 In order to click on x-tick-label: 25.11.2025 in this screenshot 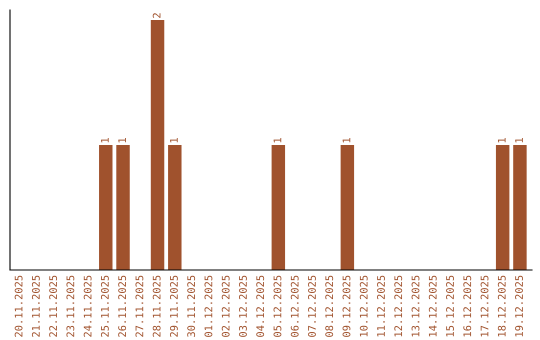, I will do `click(104, 306)`.